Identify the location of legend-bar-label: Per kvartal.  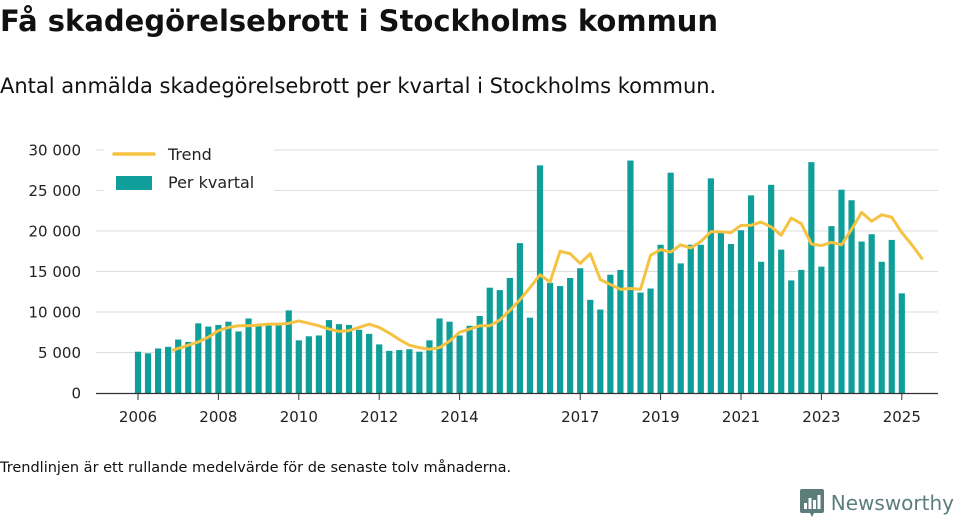
(211, 182).